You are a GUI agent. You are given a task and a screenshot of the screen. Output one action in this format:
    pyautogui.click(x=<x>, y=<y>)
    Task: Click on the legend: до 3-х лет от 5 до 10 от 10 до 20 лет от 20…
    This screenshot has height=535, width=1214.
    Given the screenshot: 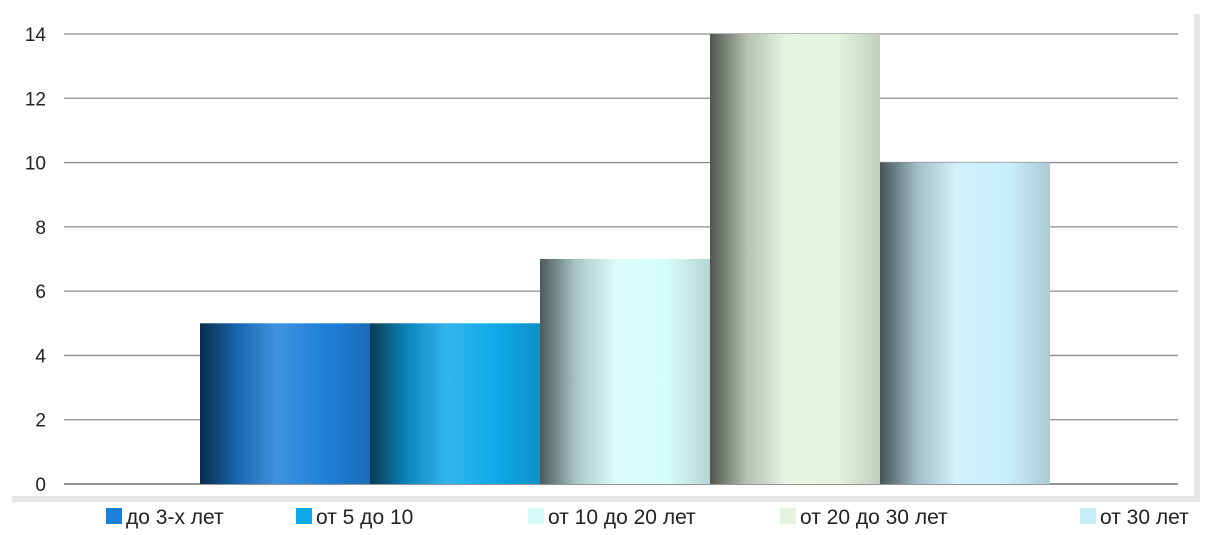 What is the action you would take?
    pyautogui.click(x=647, y=517)
    